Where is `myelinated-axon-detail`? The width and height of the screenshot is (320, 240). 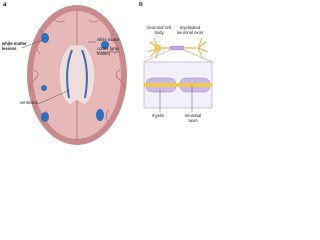 myelinated-axon-detail is located at coordinates (178, 85).